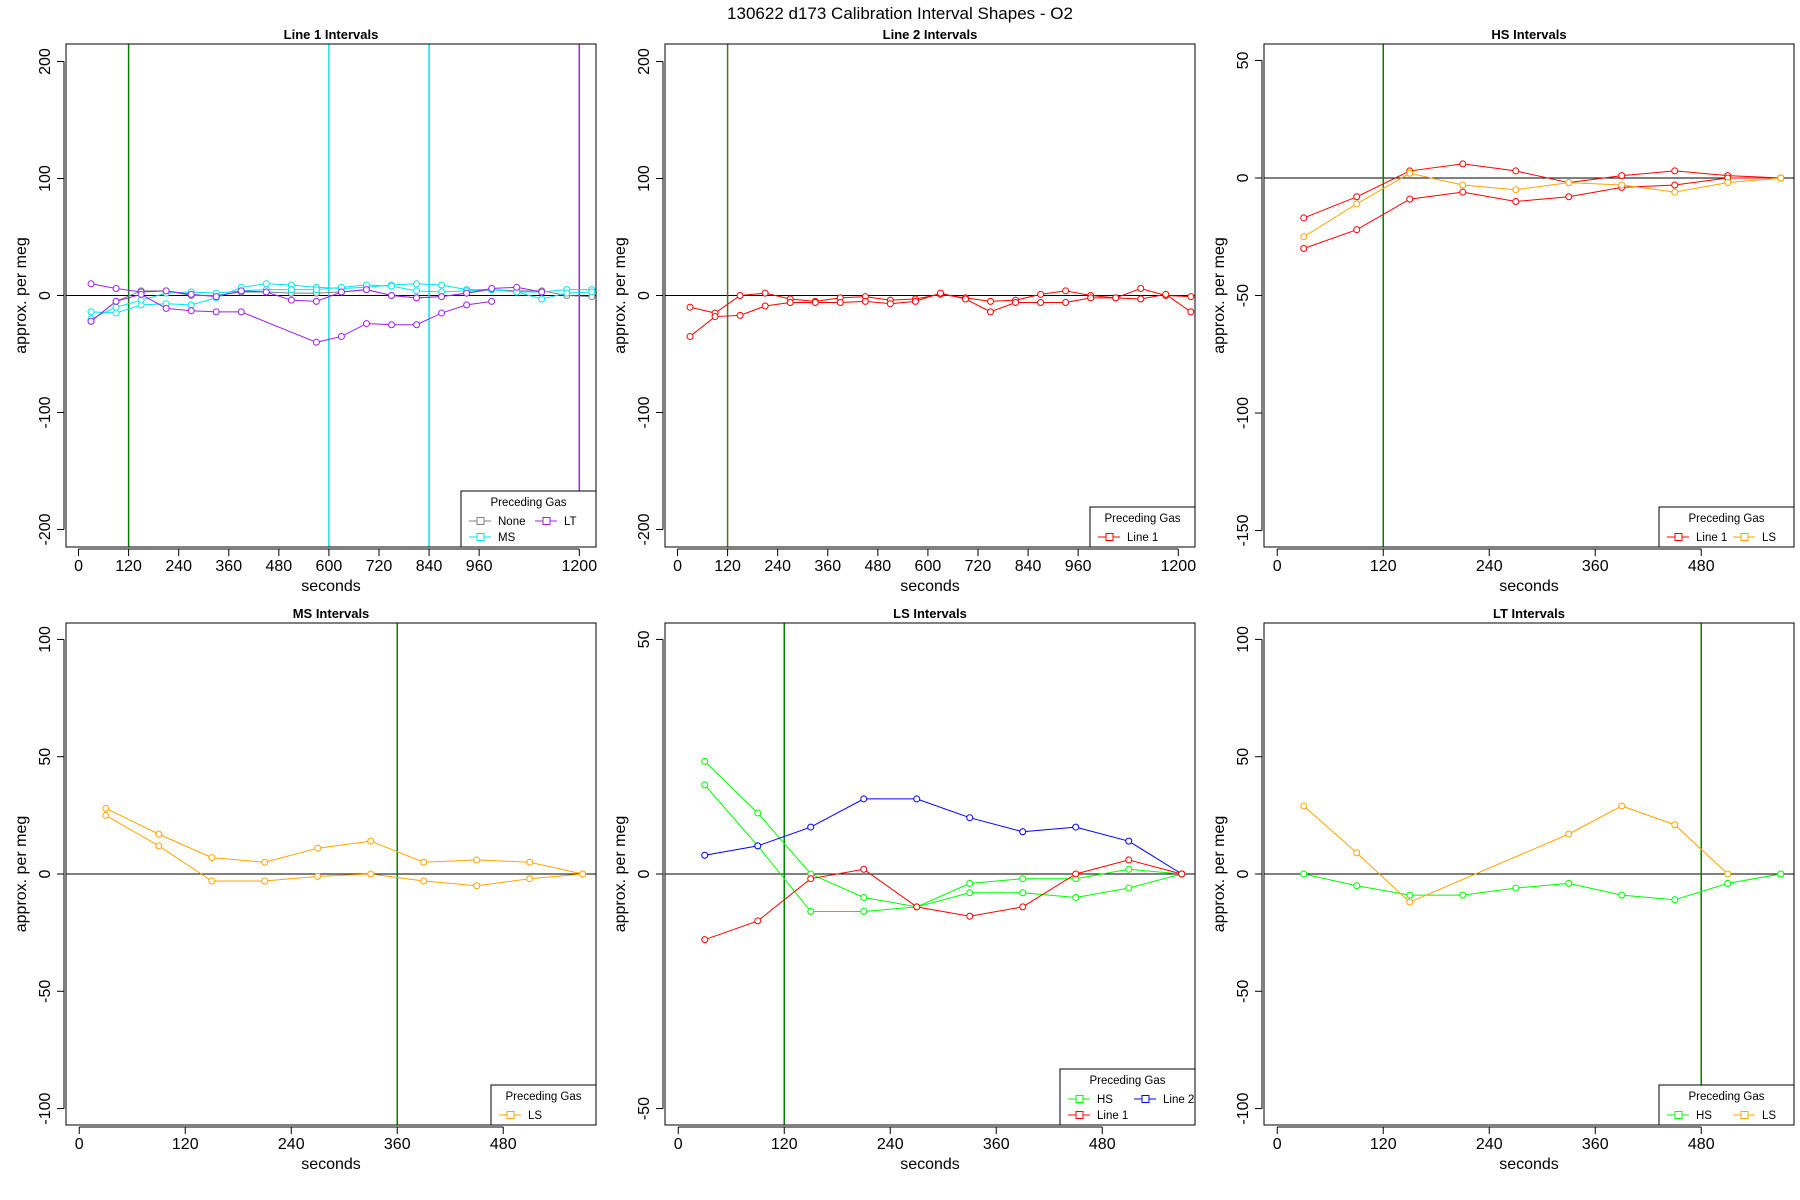  I want to click on y-tick-label: 0, so click(1243, 177).